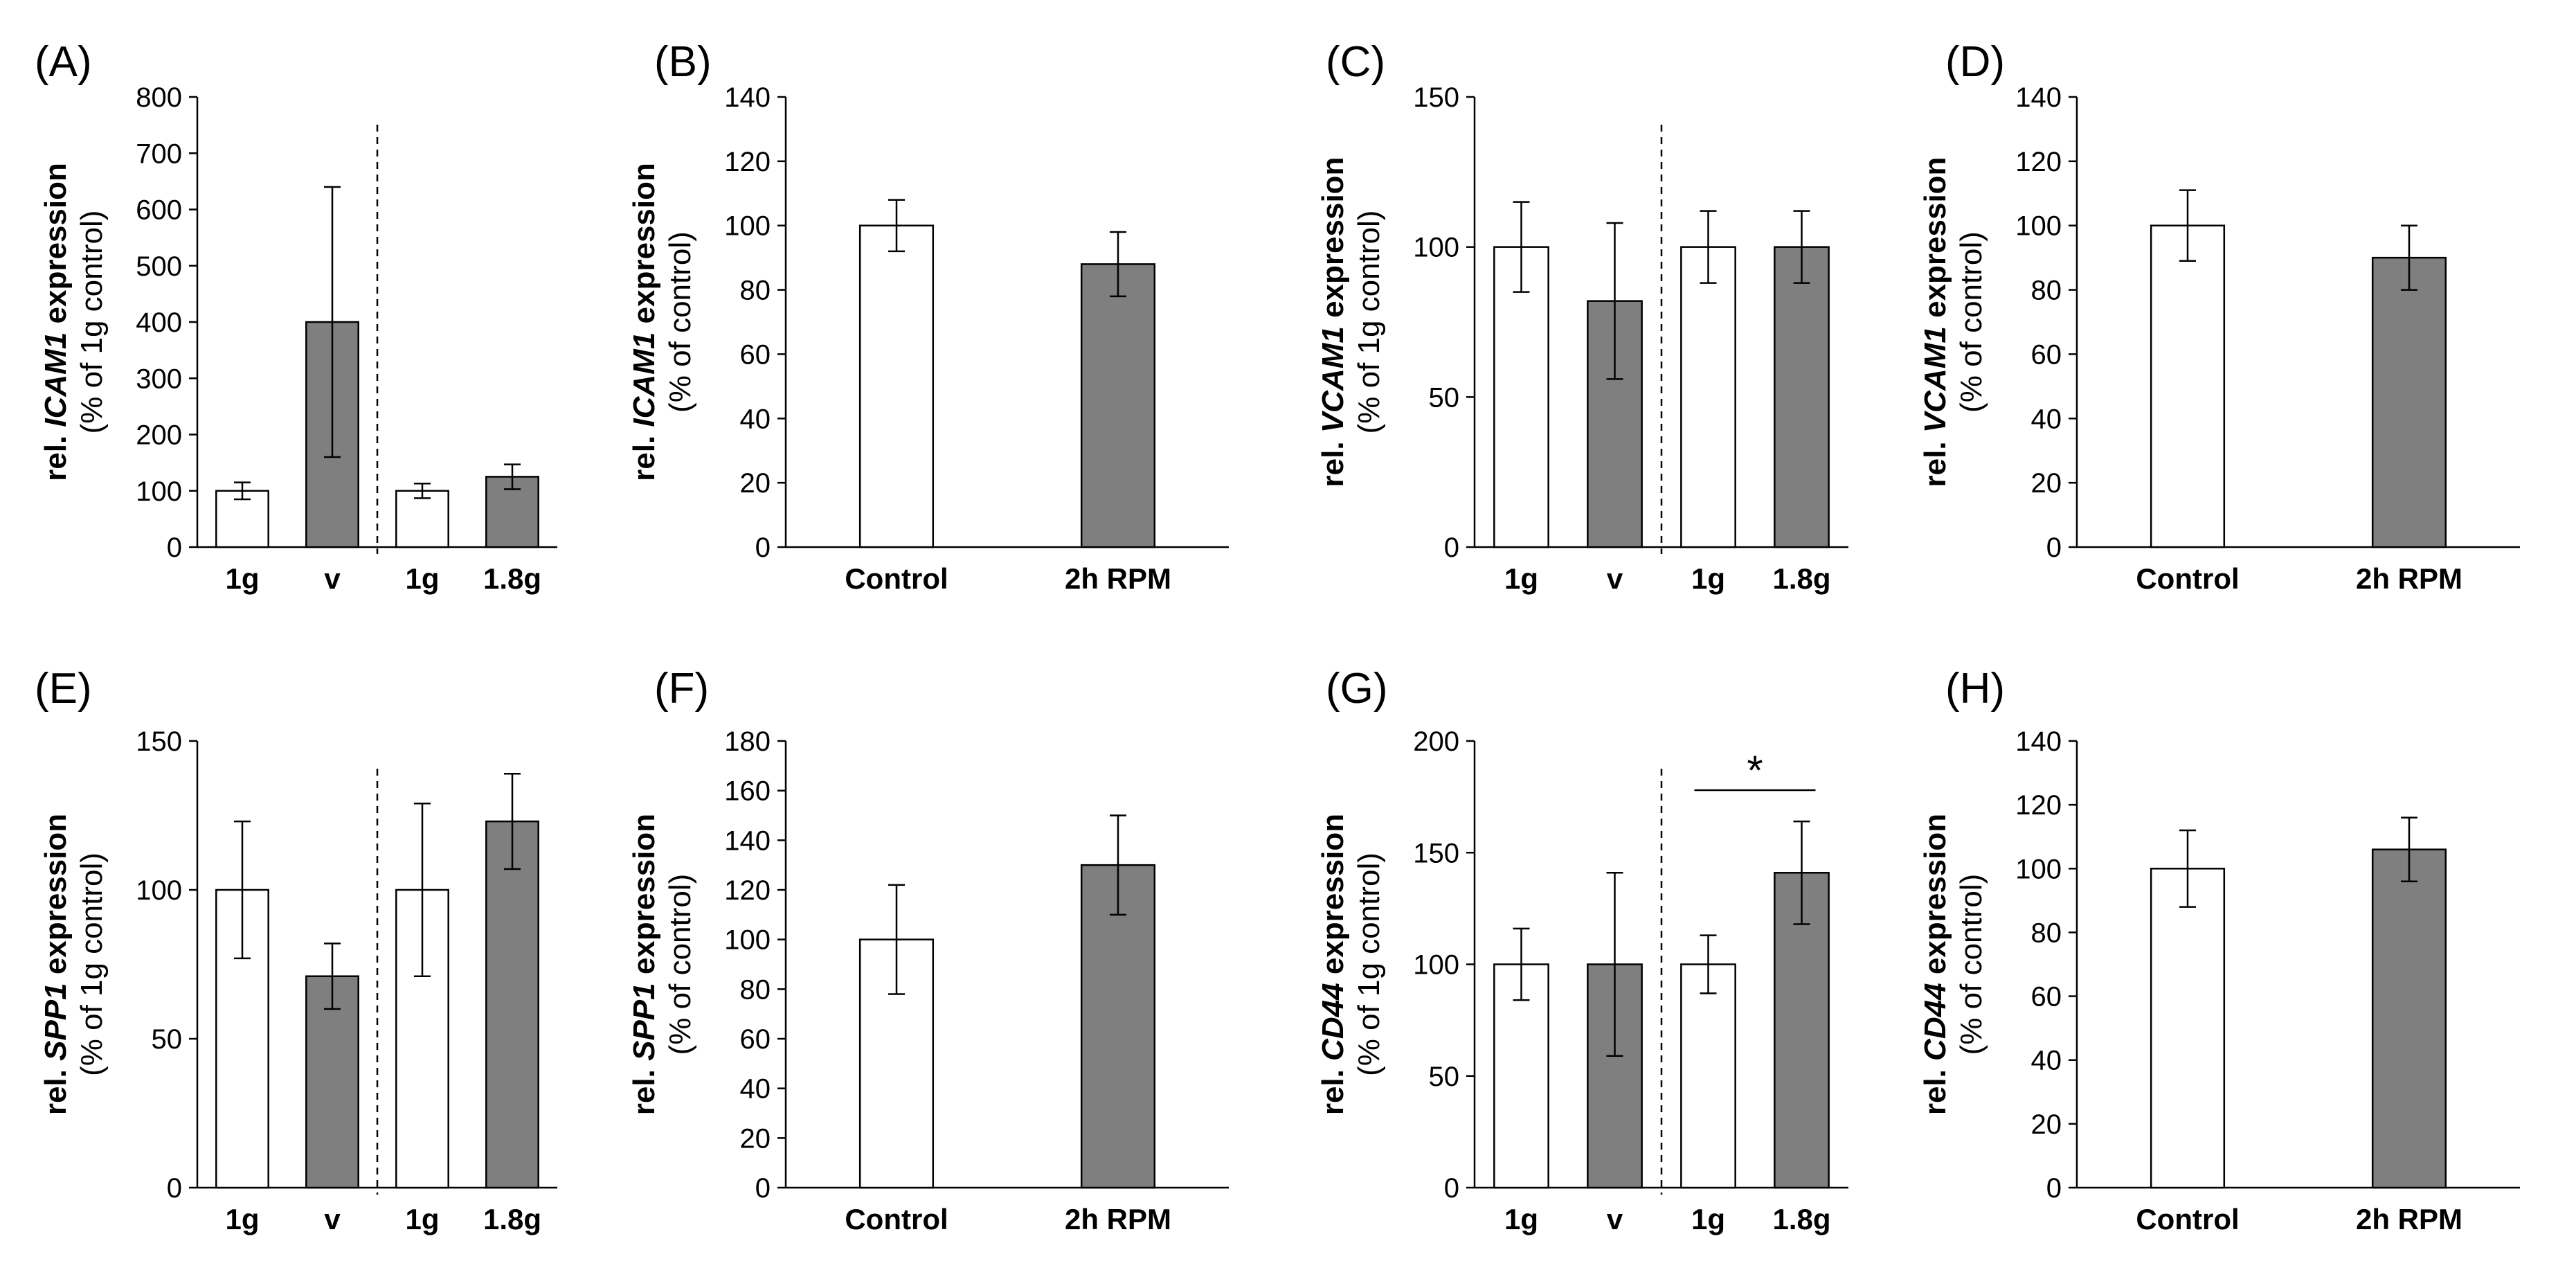 This screenshot has height=1277, width=2576. What do you see at coordinates (1357, 689) in the screenshot?
I see `panel-label: (G)` at bounding box center [1357, 689].